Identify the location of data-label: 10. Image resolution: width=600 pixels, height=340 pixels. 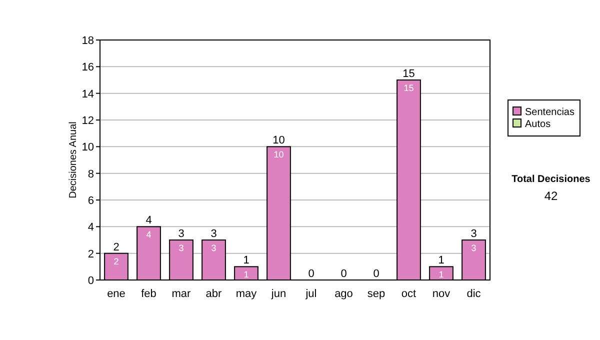
(279, 155).